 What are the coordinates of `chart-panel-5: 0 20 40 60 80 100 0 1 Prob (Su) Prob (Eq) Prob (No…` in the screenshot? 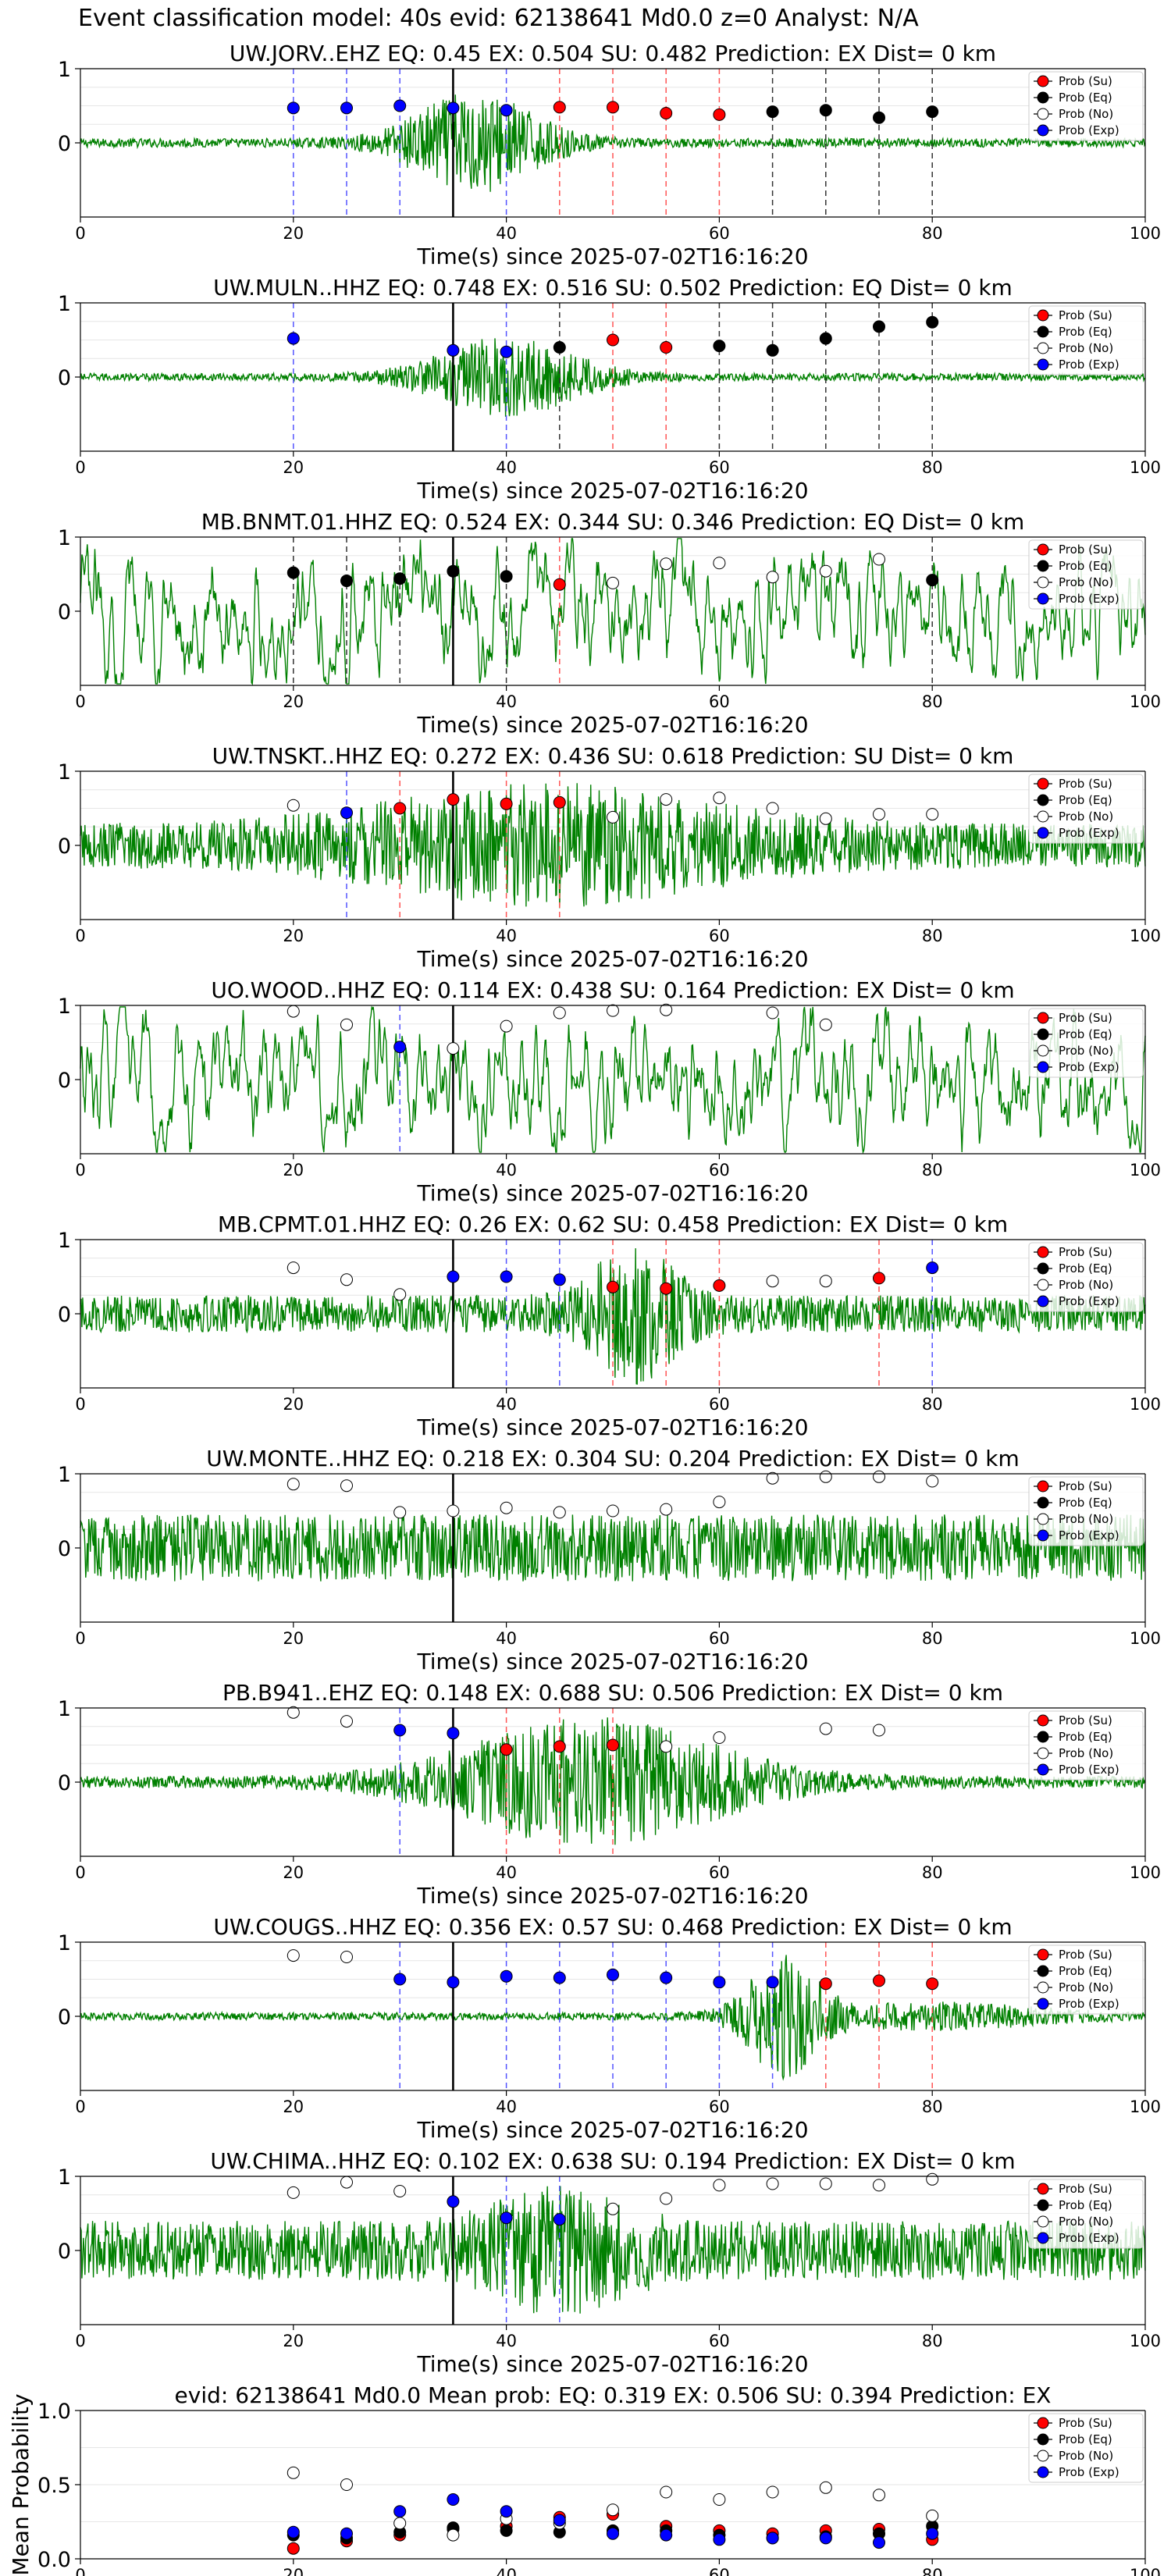 It's located at (609, 1091).